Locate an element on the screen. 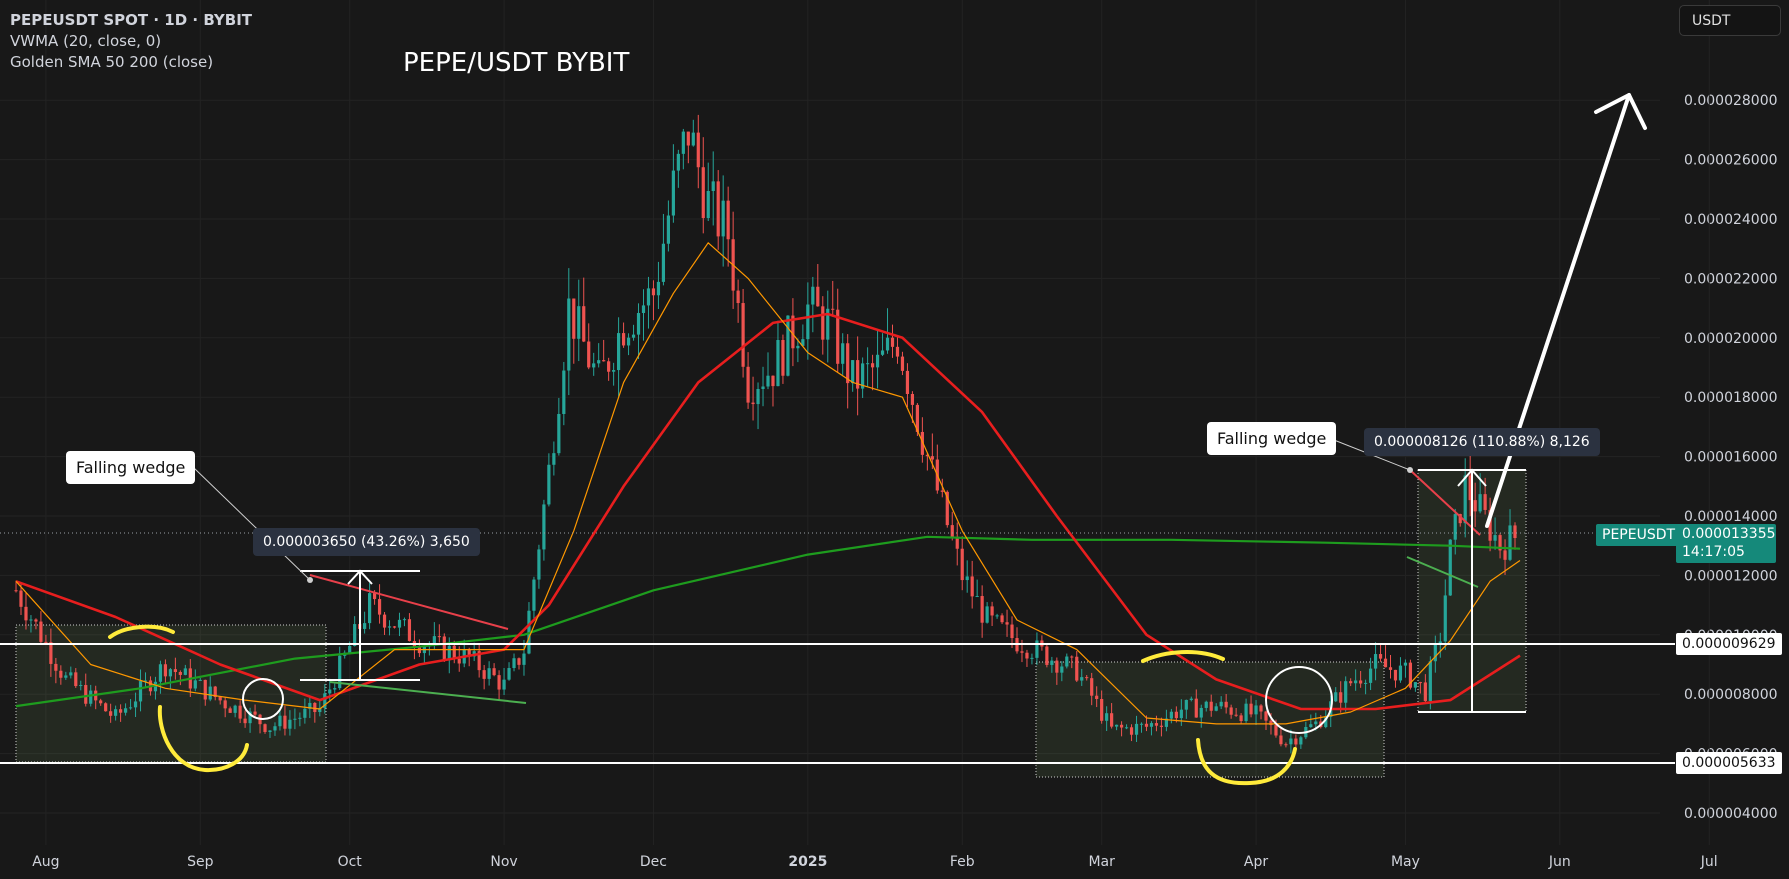  y-tick-label: 0.000012000 is located at coordinates (1731, 576).